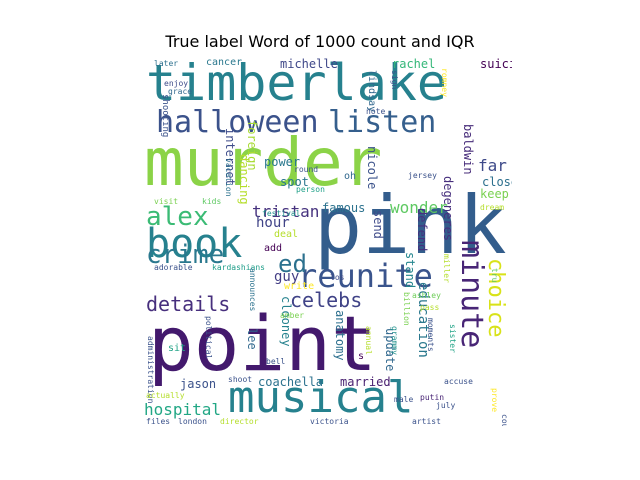  I want to click on word-nicole: nicole, so click(372, 168).